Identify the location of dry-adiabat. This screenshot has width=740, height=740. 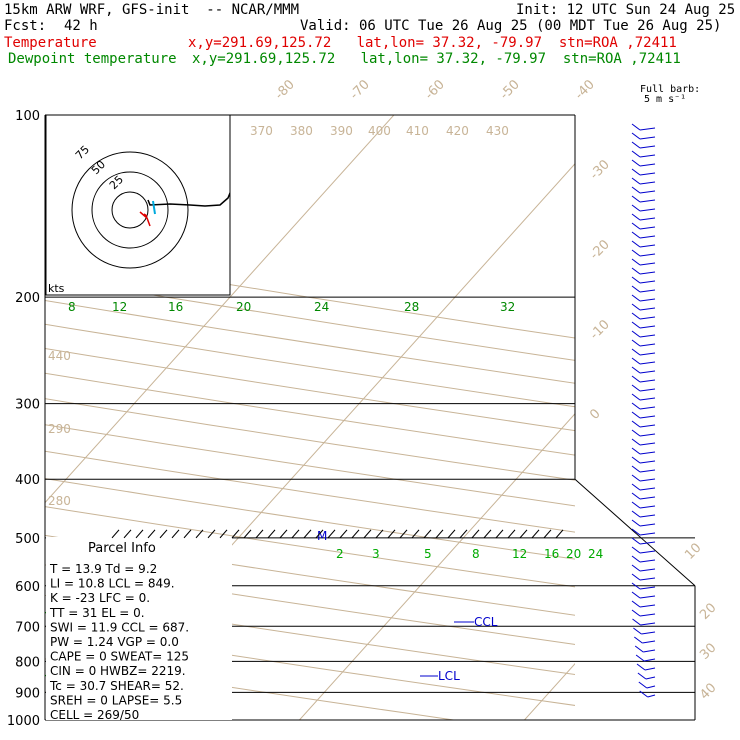
(310, 389).